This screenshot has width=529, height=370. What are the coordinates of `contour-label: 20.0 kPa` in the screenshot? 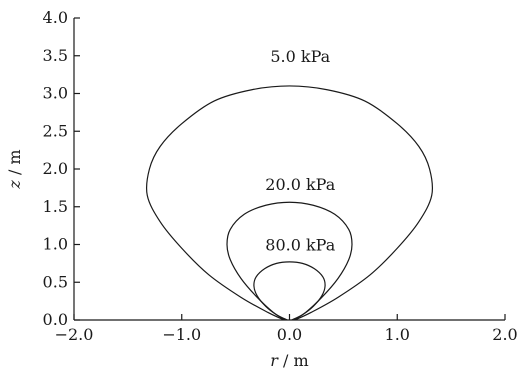 It's located at (300, 184).